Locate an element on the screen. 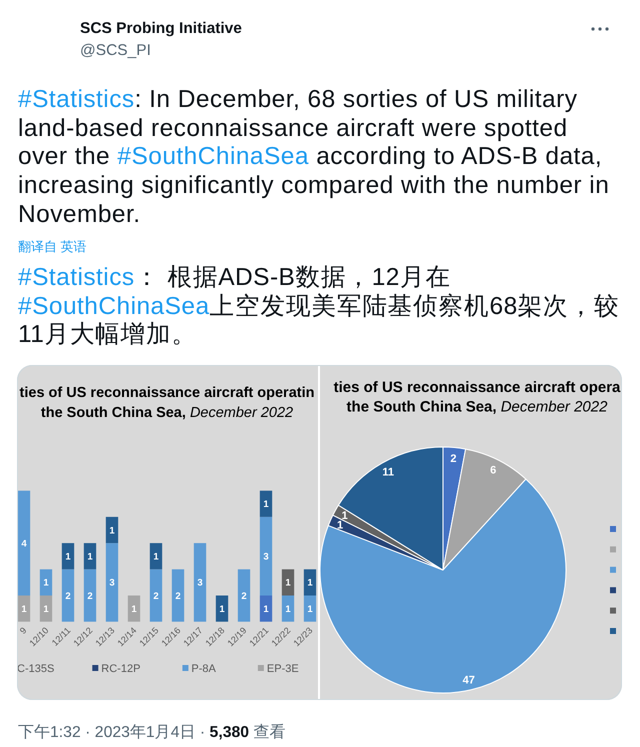  chart-title: ties of US reconnaissance aircraft operatin the South China Sea, December 2022 is located at coordinates (167, 403).